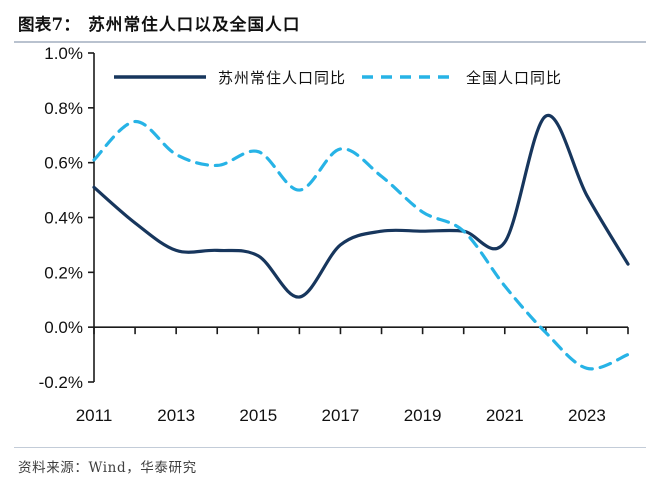 The image size is (660, 494). I want to click on x-axis-tick-label: 2023, so click(587, 415).